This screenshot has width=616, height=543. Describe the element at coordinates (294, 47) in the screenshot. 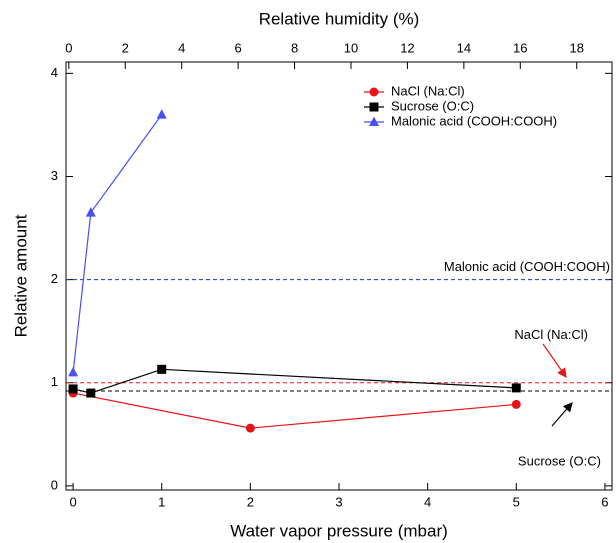

I see `x2-tick-label: 8` at that location.